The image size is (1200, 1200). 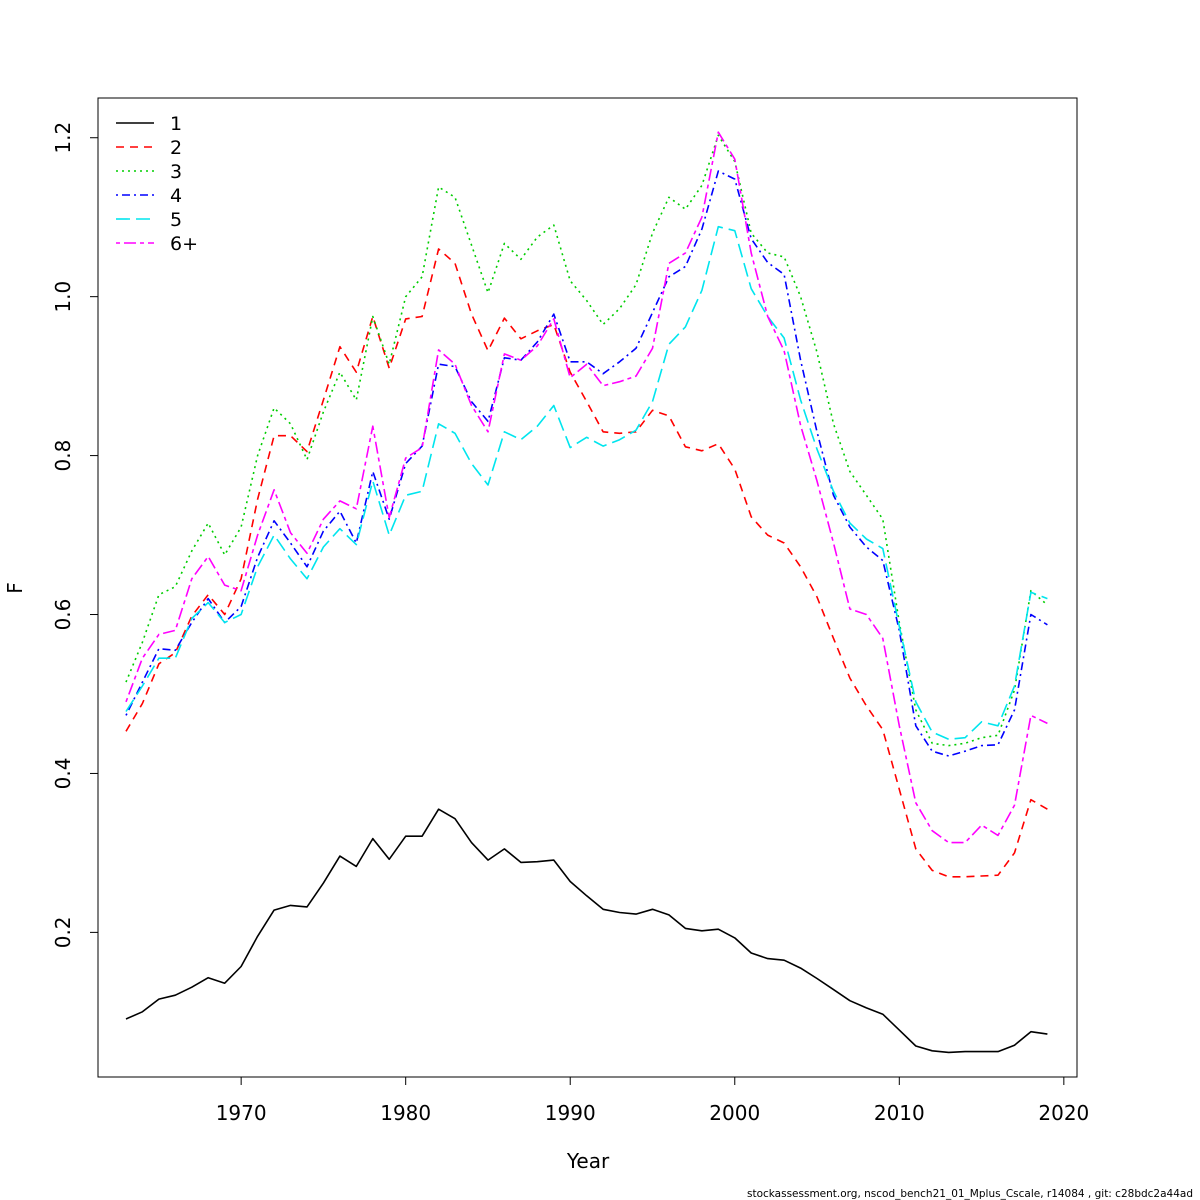 I want to click on x-tick-label: 2000, so click(x=734, y=1113).